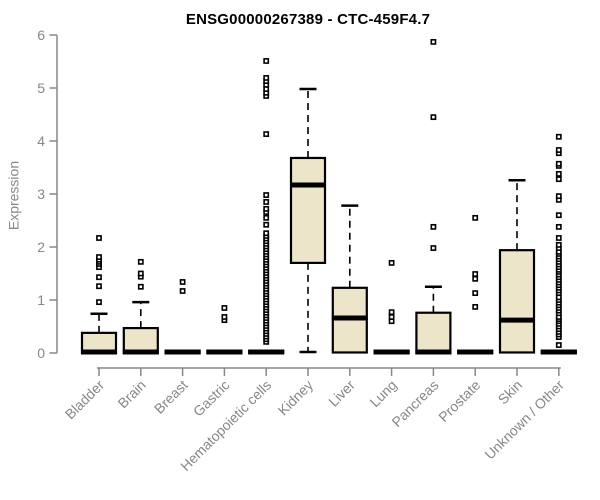  Describe the element at coordinates (308, 19) in the screenshot. I see `chart-title: ENSG00000267389 - CTC-459F4.7` at that location.